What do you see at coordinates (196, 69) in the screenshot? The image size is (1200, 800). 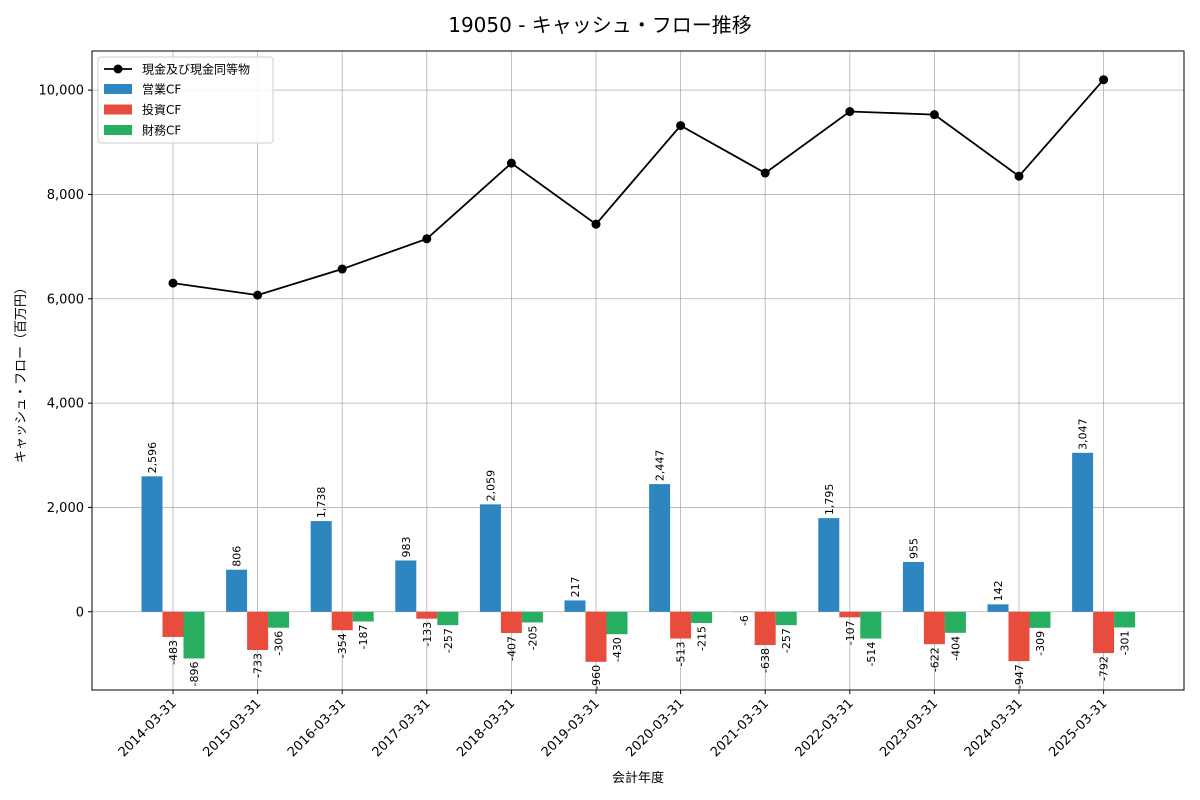 I see `legend-label: 現金及び現金同等物` at bounding box center [196, 69].